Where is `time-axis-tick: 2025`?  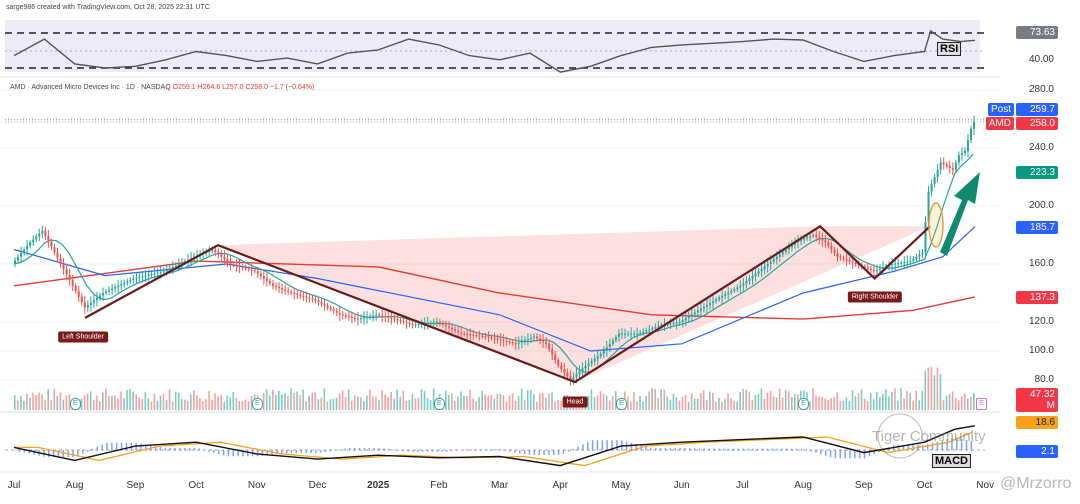 time-axis-tick: 2025 is located at coordinates (378, 485).